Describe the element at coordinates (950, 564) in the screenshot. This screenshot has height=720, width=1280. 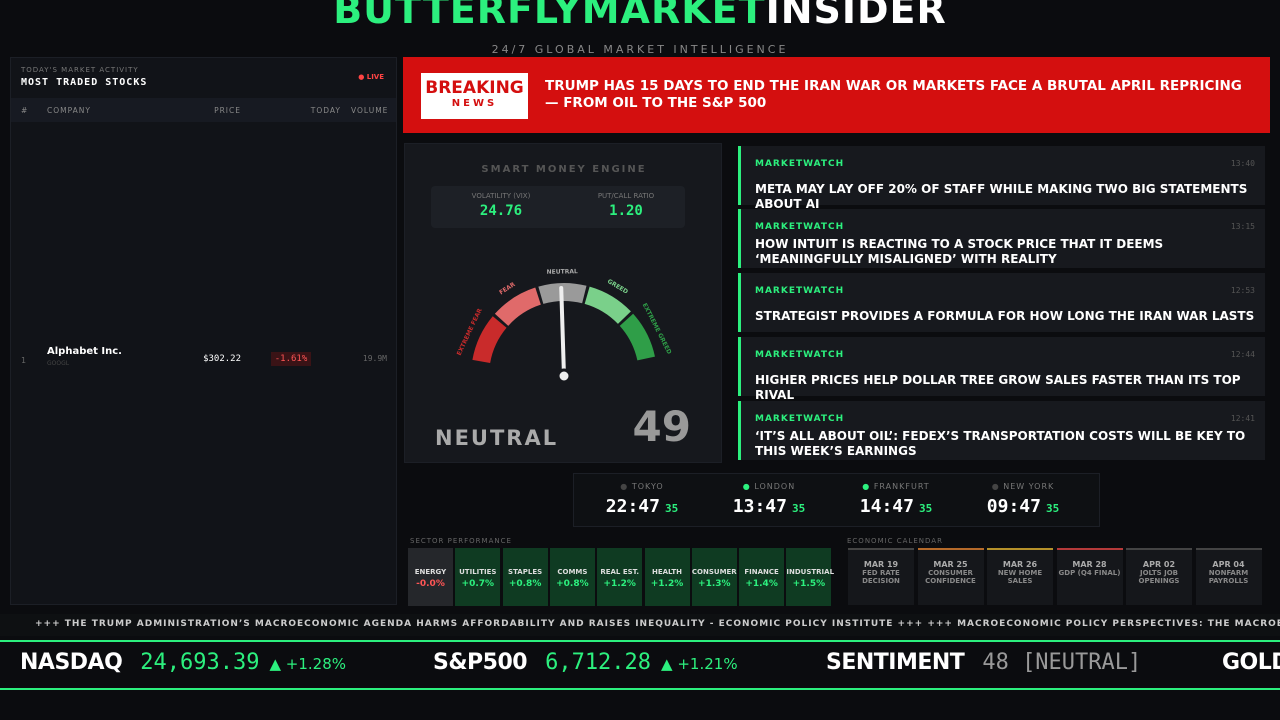
I see `calendar-date: MAR 25` at that location.